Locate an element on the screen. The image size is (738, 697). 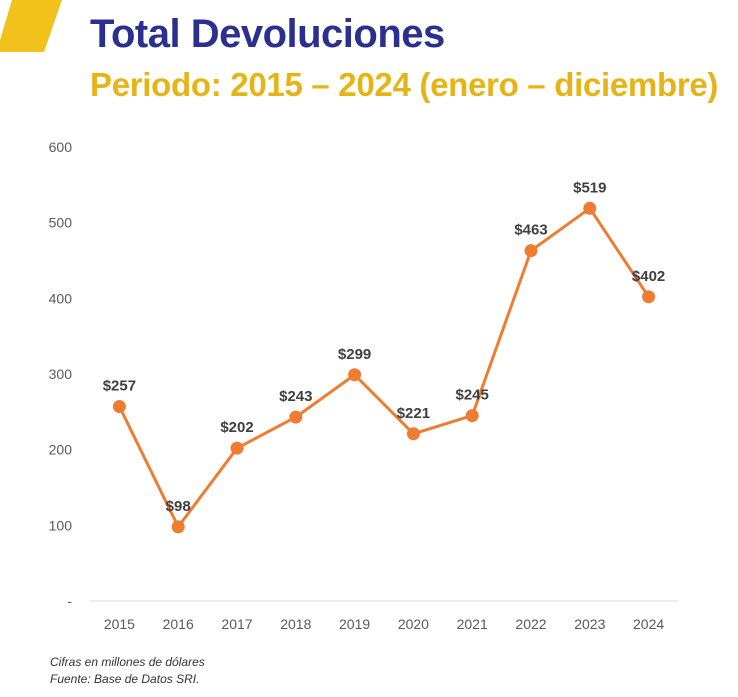
accent-shape is located at coordinates (31, 26).